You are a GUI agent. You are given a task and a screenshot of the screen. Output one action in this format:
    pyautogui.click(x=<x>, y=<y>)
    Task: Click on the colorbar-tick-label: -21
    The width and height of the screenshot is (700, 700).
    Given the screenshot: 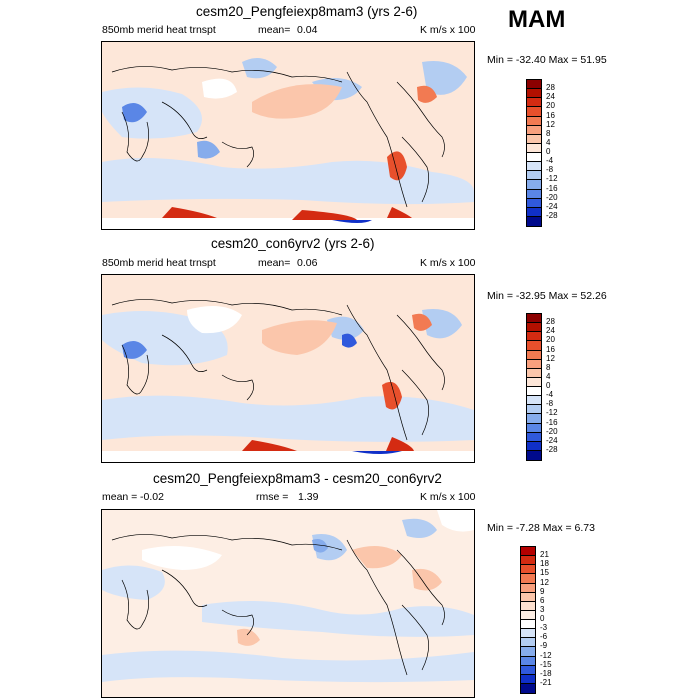 What is the action you would take?
    pyautogui.click(x=546, y=682)
    